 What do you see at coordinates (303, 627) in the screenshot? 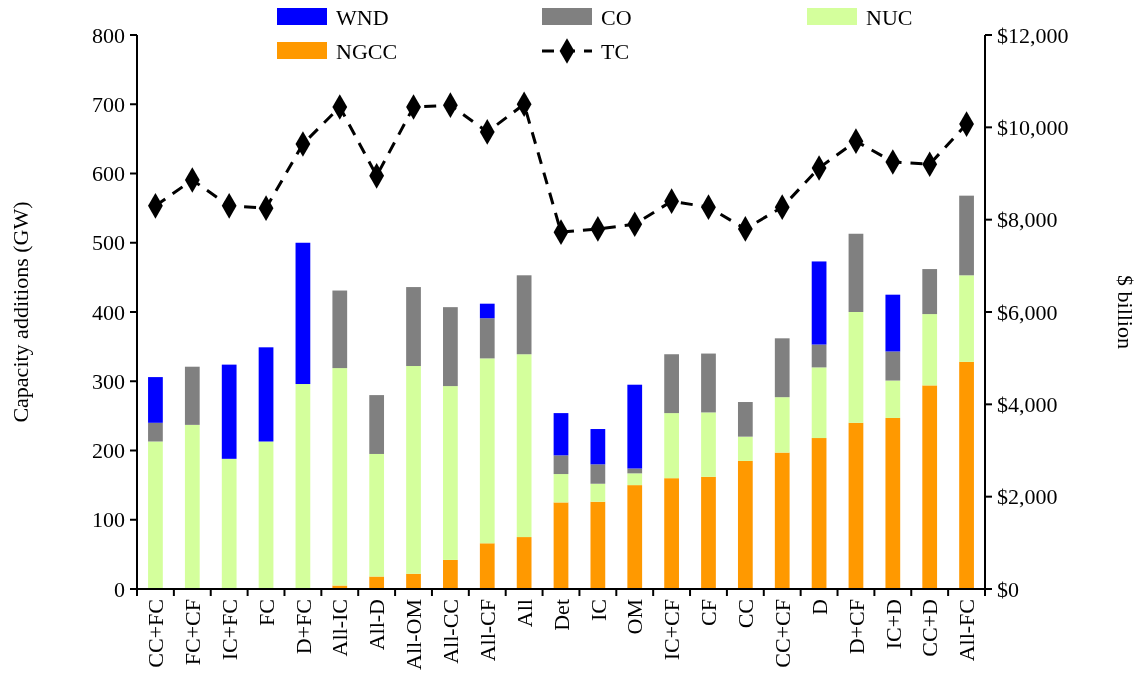
I see `x-tick-label: D+FC` at bounding box center [303, 627].